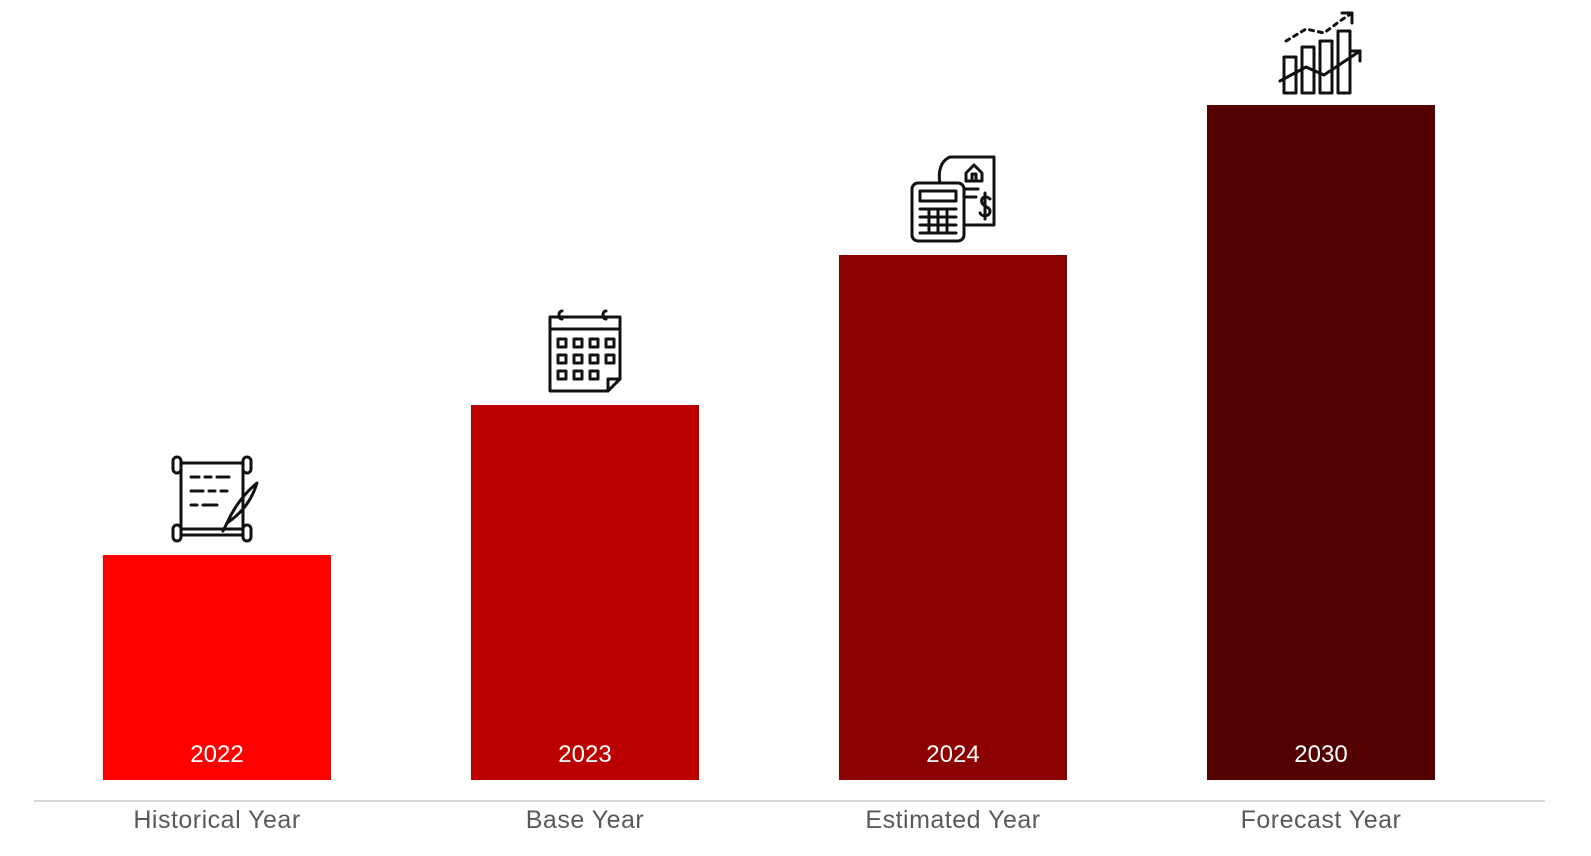 This screenshot has width=1591, height=856. What do you see at coordinates (216, 754) in the screenshot?
I see `bar-data-label: 2022` at bounding box center [216, 754].